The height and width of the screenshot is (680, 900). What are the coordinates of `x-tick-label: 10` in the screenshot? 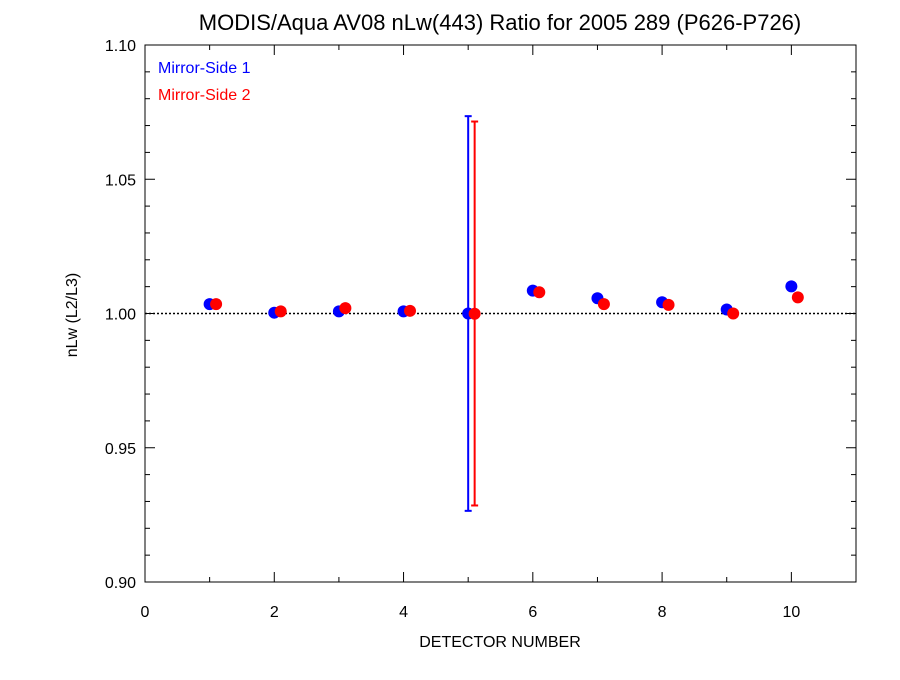 It's located at (791, 612).